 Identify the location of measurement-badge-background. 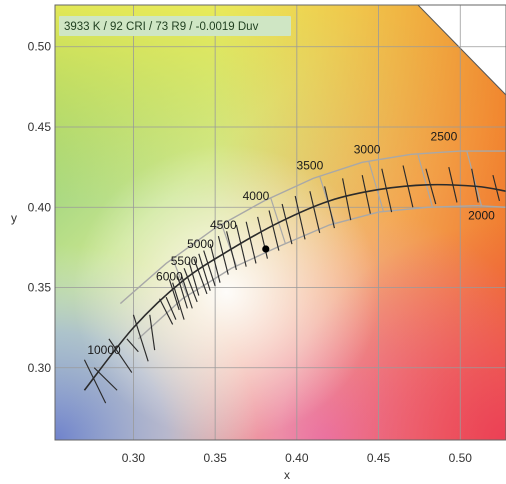
(175, 26).